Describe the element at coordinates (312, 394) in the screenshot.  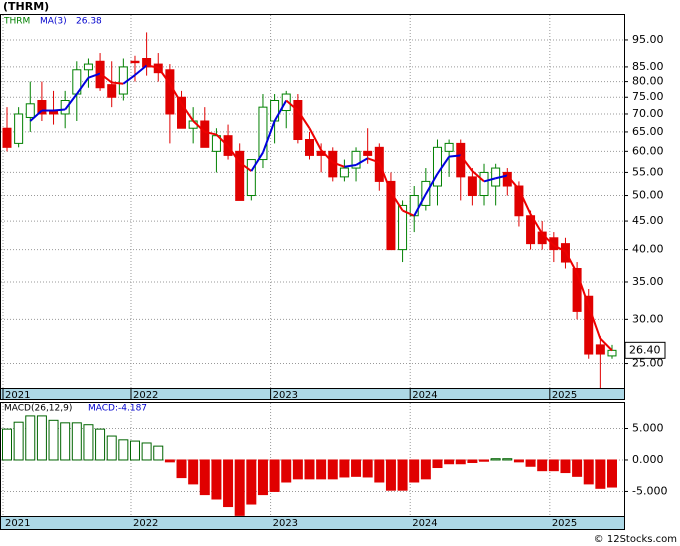
I see `year-band` at that location.